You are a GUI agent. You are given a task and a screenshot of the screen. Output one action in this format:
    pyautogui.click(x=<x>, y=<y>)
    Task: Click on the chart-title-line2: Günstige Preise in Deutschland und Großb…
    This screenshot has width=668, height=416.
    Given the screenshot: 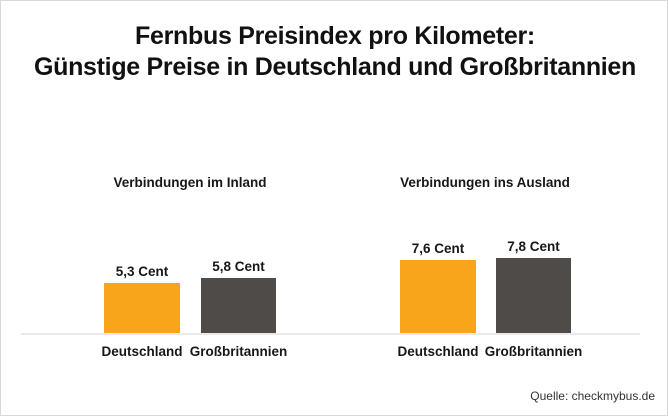 What is the action you would take?
    pyautogui.click(x=335, y=67)
    